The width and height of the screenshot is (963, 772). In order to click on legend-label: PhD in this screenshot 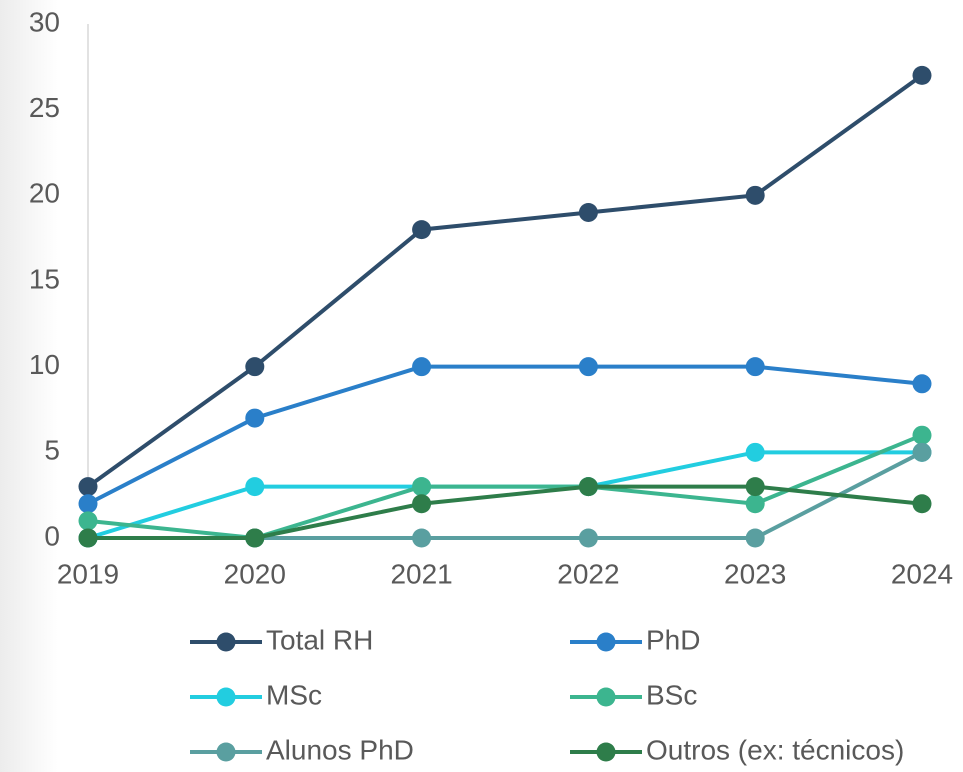, I will do `click(673, 639)`.